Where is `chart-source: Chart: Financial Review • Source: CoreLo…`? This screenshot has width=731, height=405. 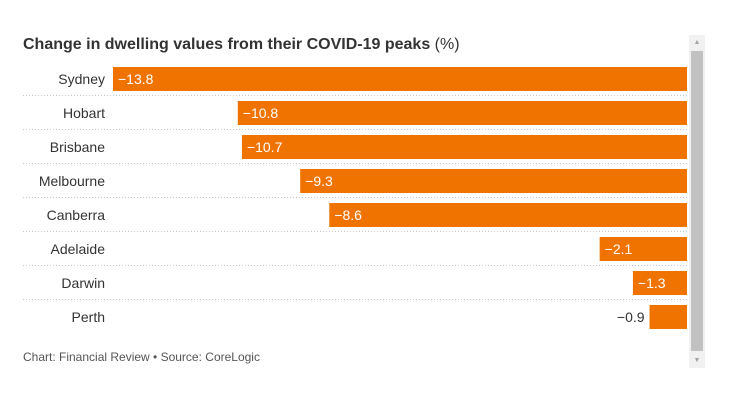
chart-source: Chart: Financial Review • Source: CoreLo… is located at coordinates (141, 357).